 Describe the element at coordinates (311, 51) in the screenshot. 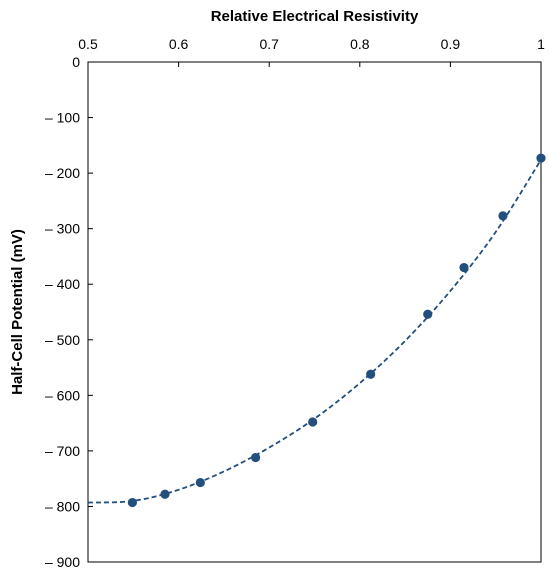

I see `x-axis: 0.5 0.6 0.7 0.8 0.9 1` at that location.